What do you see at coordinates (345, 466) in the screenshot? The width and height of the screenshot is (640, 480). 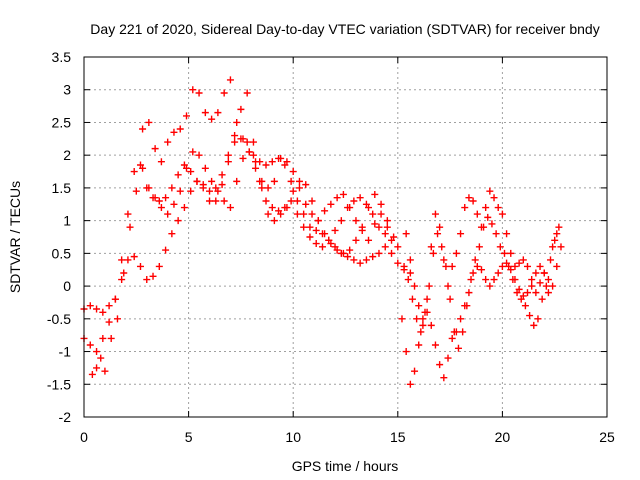 I see `x-axis-label: GPS time / hours` at bounding box center [345, 466].